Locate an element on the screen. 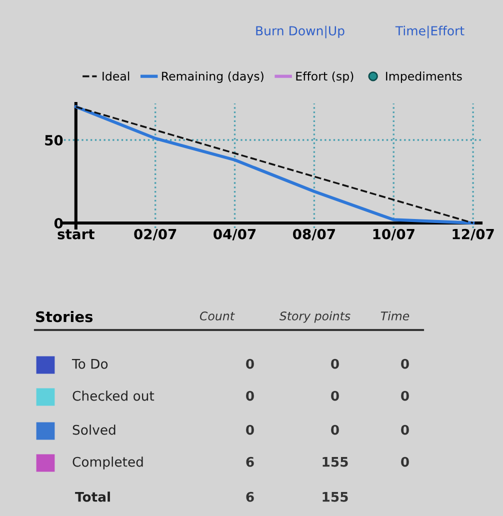 The width and height of the screenshot is (503, 516). legend-label: Ideal is located at coordinates (116, 76).